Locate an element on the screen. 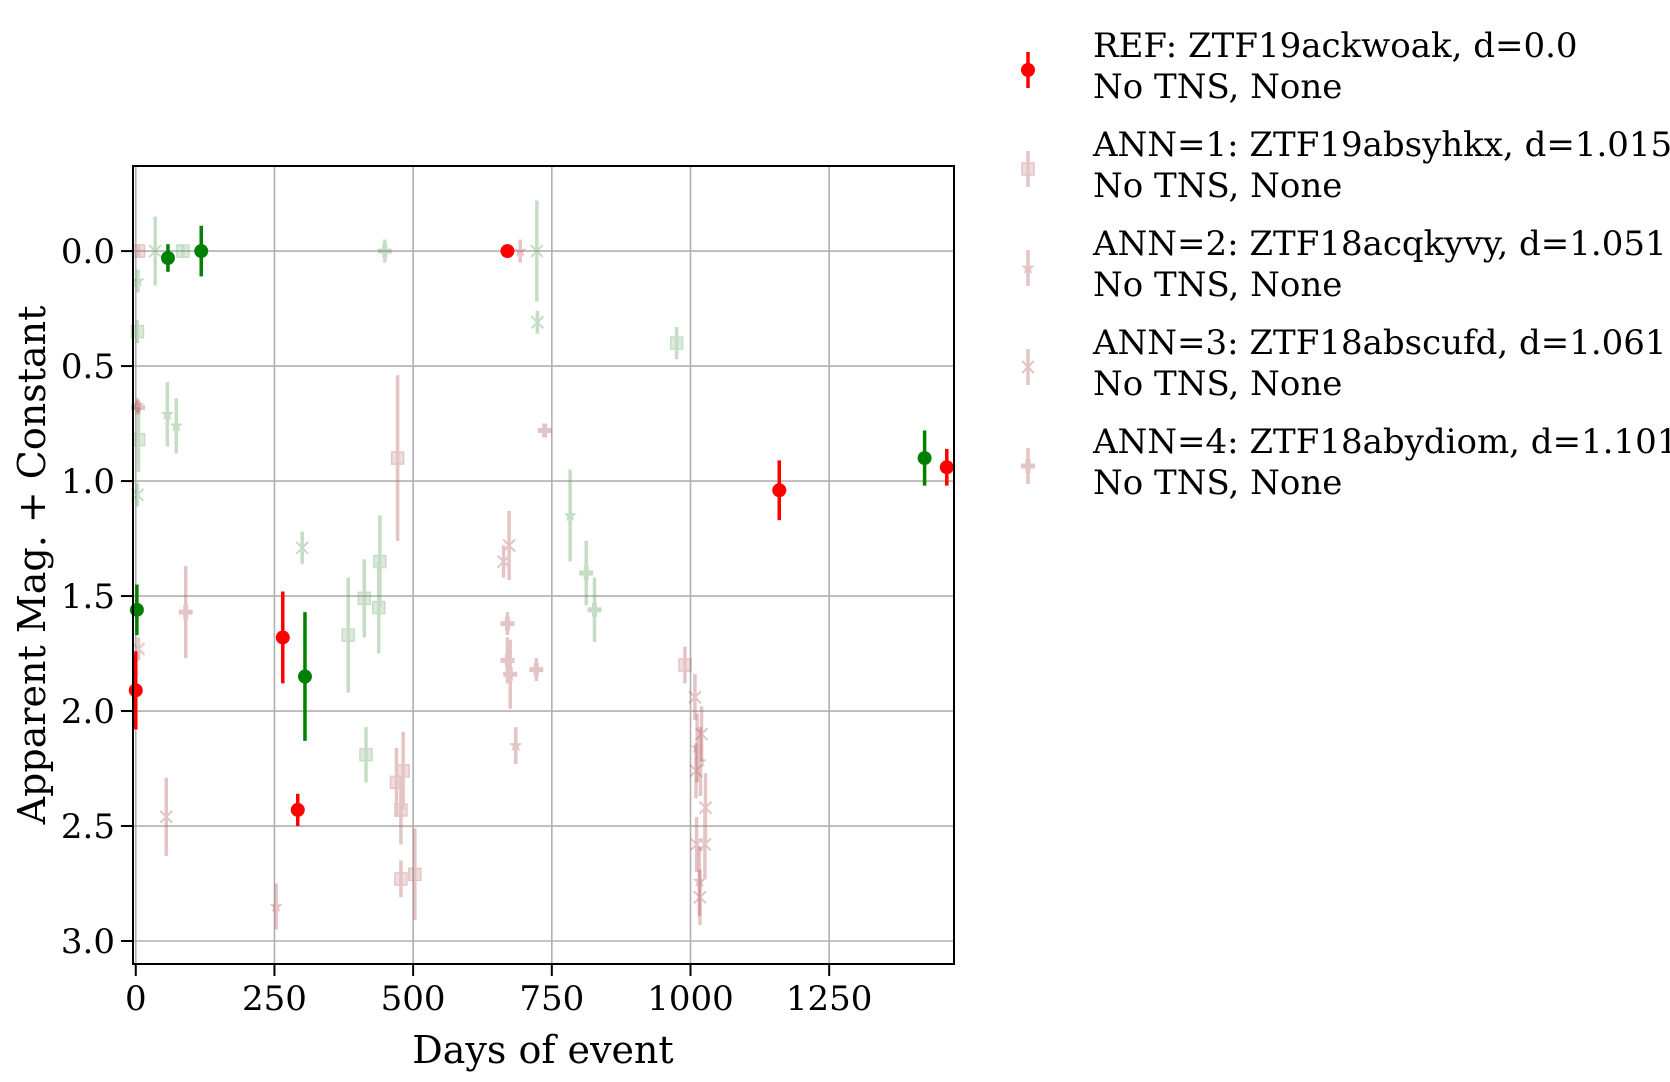 The height and width of the screenshot is (1082, 1670). legend-label-3: ANN=3: ZTF18abscufd, d=1.061 is located at coordinates (1379, 343).